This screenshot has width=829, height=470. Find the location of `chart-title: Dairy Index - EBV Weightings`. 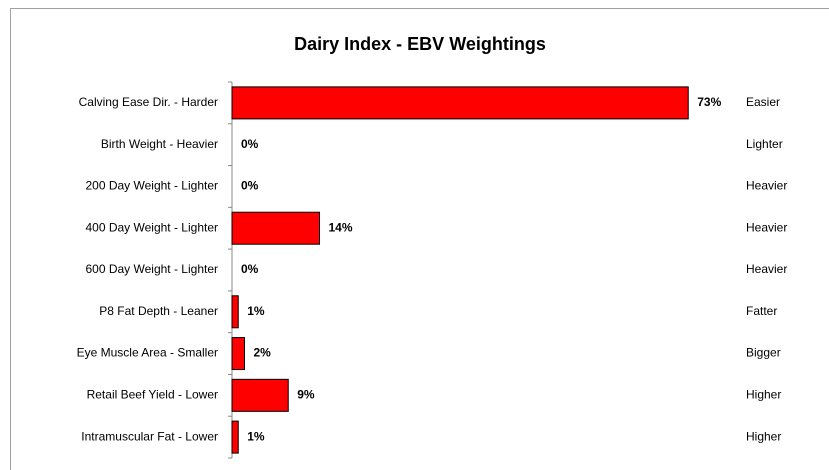

chart-title: Dairy Index - EBV Weightings is located at coordinates (420, 44).